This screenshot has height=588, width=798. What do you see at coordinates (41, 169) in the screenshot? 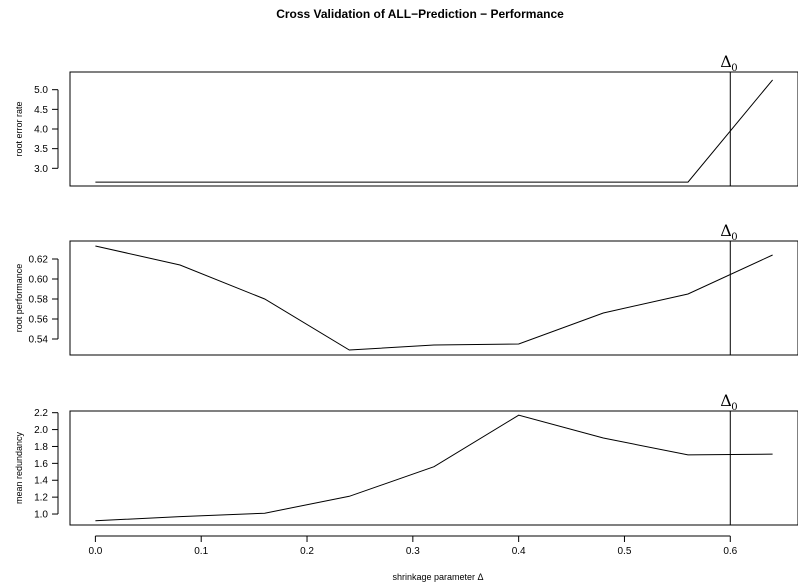
I see `y-tick-label: 3.0` at bounding box center [41, 169].